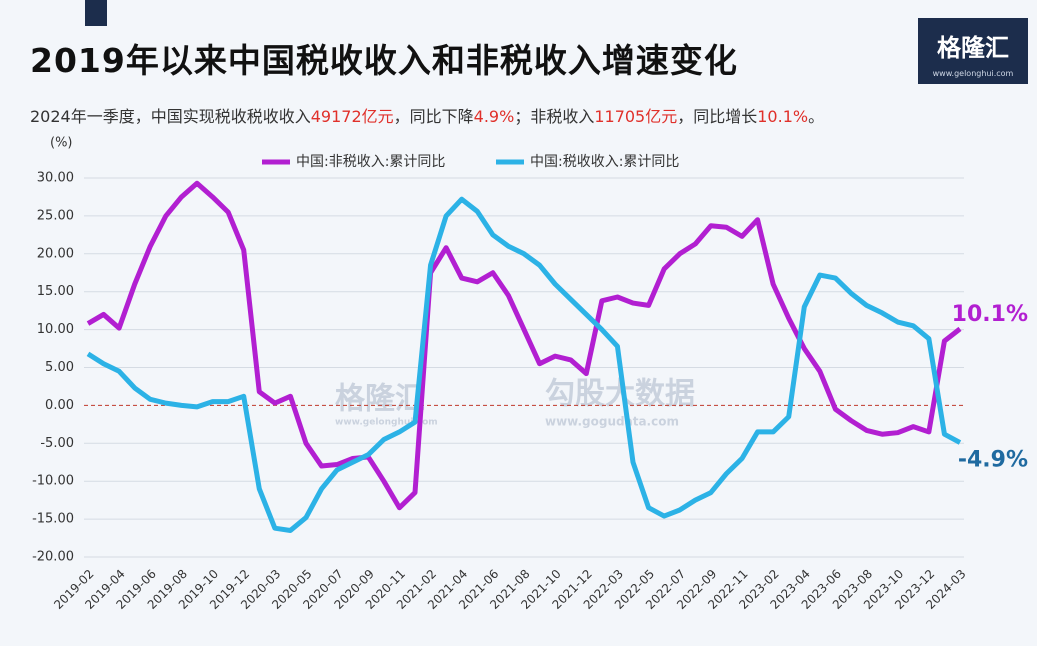 Image resolution: width=1037 pixels, height=646 pixels. What do you see at coordinates (554, 116) in the screenshot?
I see `subtitle-part: ；非税收入` at bounding box center [554, 116].